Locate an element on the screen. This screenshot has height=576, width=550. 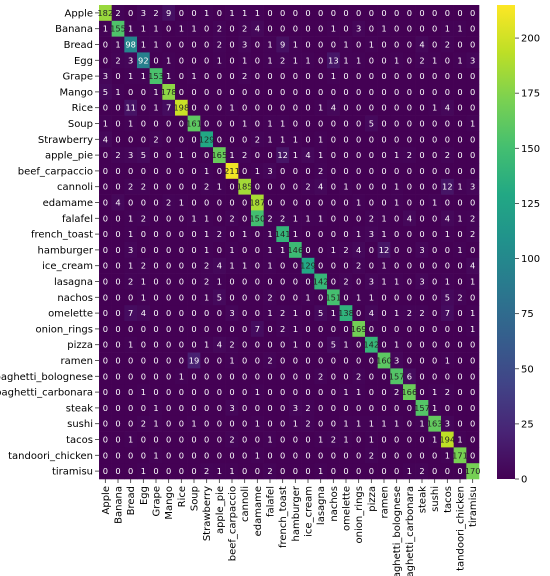
cell-value-label: 138 is located at coordinates (346, 313).